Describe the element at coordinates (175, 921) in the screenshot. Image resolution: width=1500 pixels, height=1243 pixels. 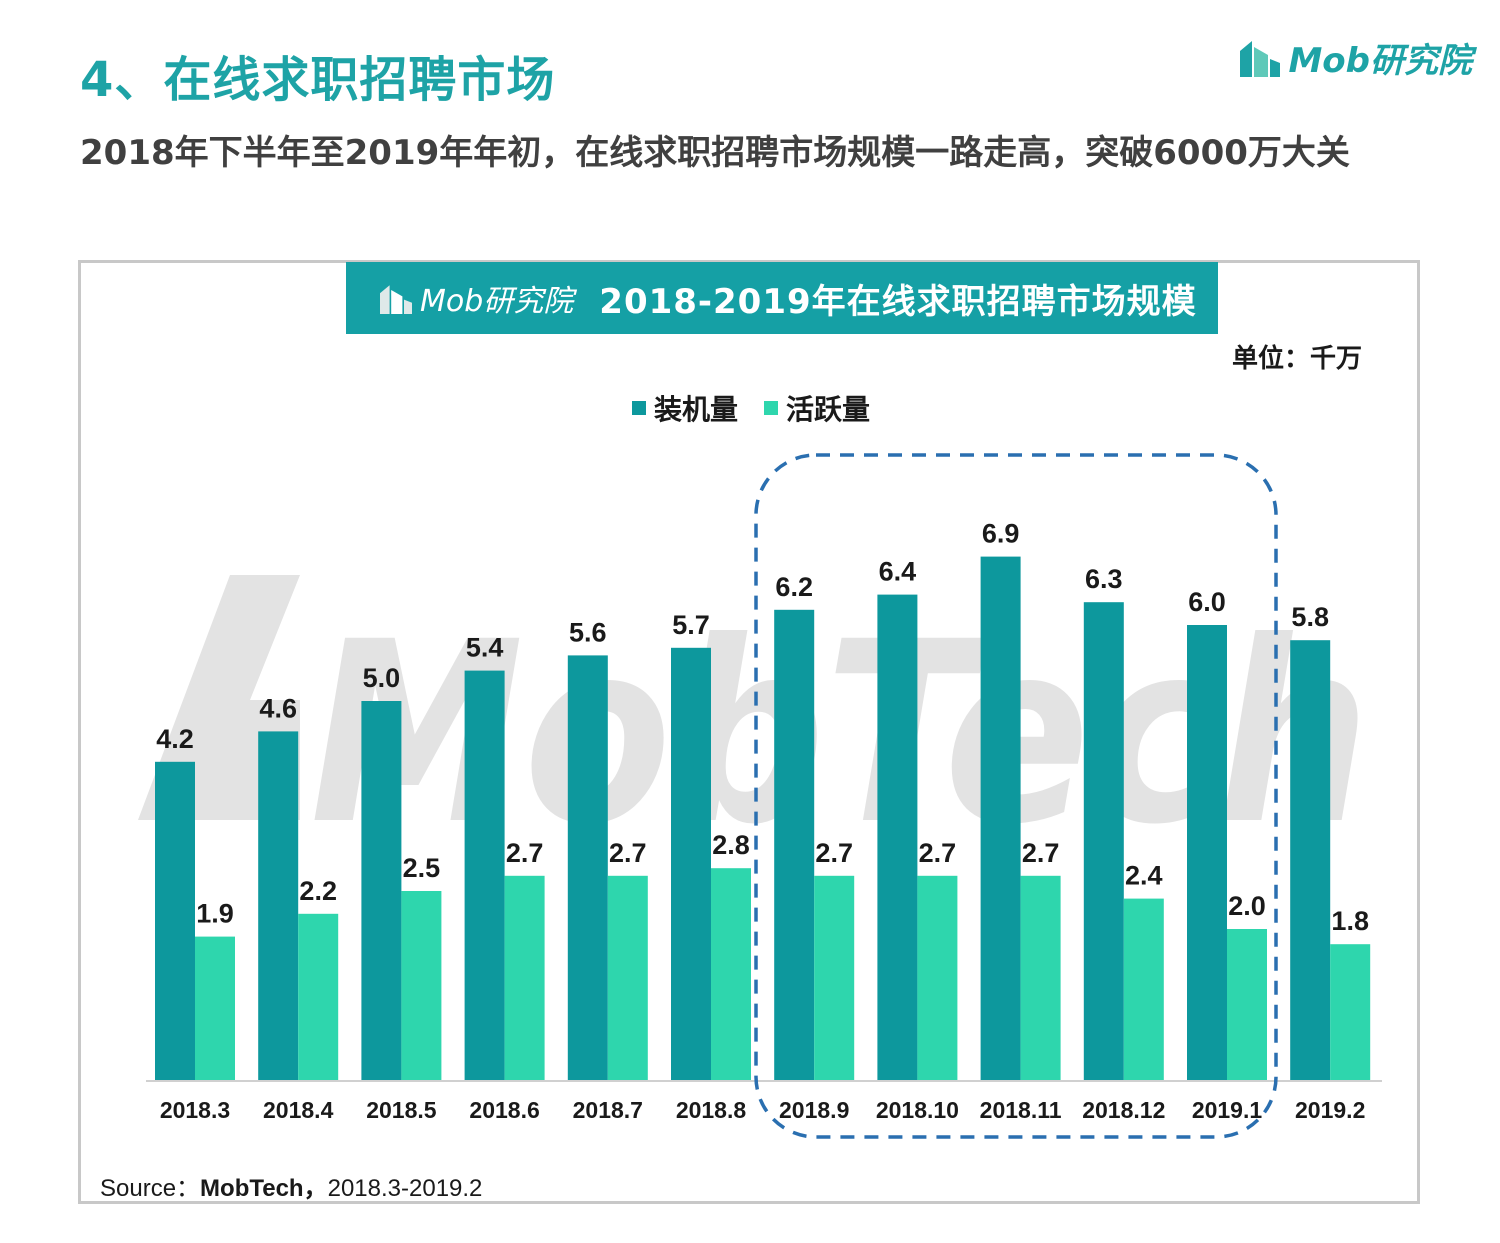
I see `bar-install-2018.3` at that location.